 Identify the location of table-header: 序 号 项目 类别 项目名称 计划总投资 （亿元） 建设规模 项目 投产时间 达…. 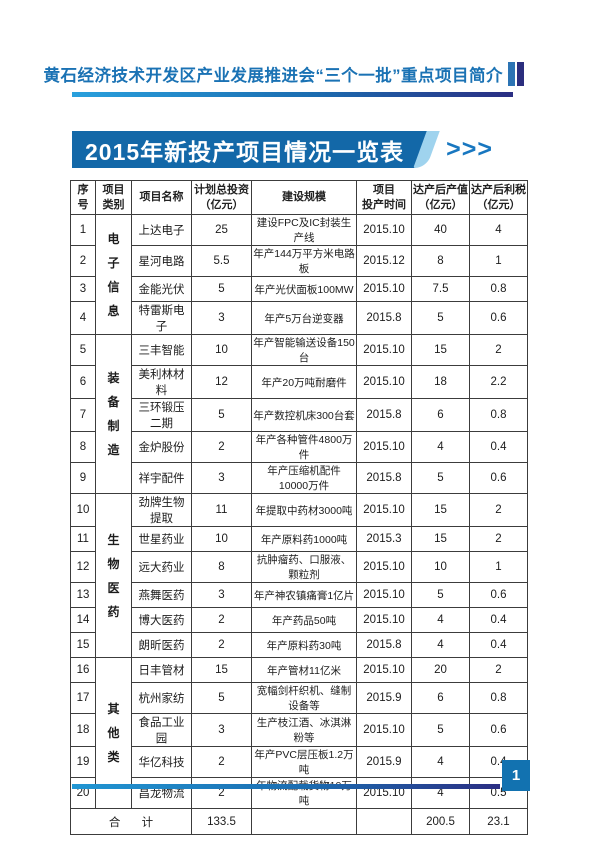
(299, 197).